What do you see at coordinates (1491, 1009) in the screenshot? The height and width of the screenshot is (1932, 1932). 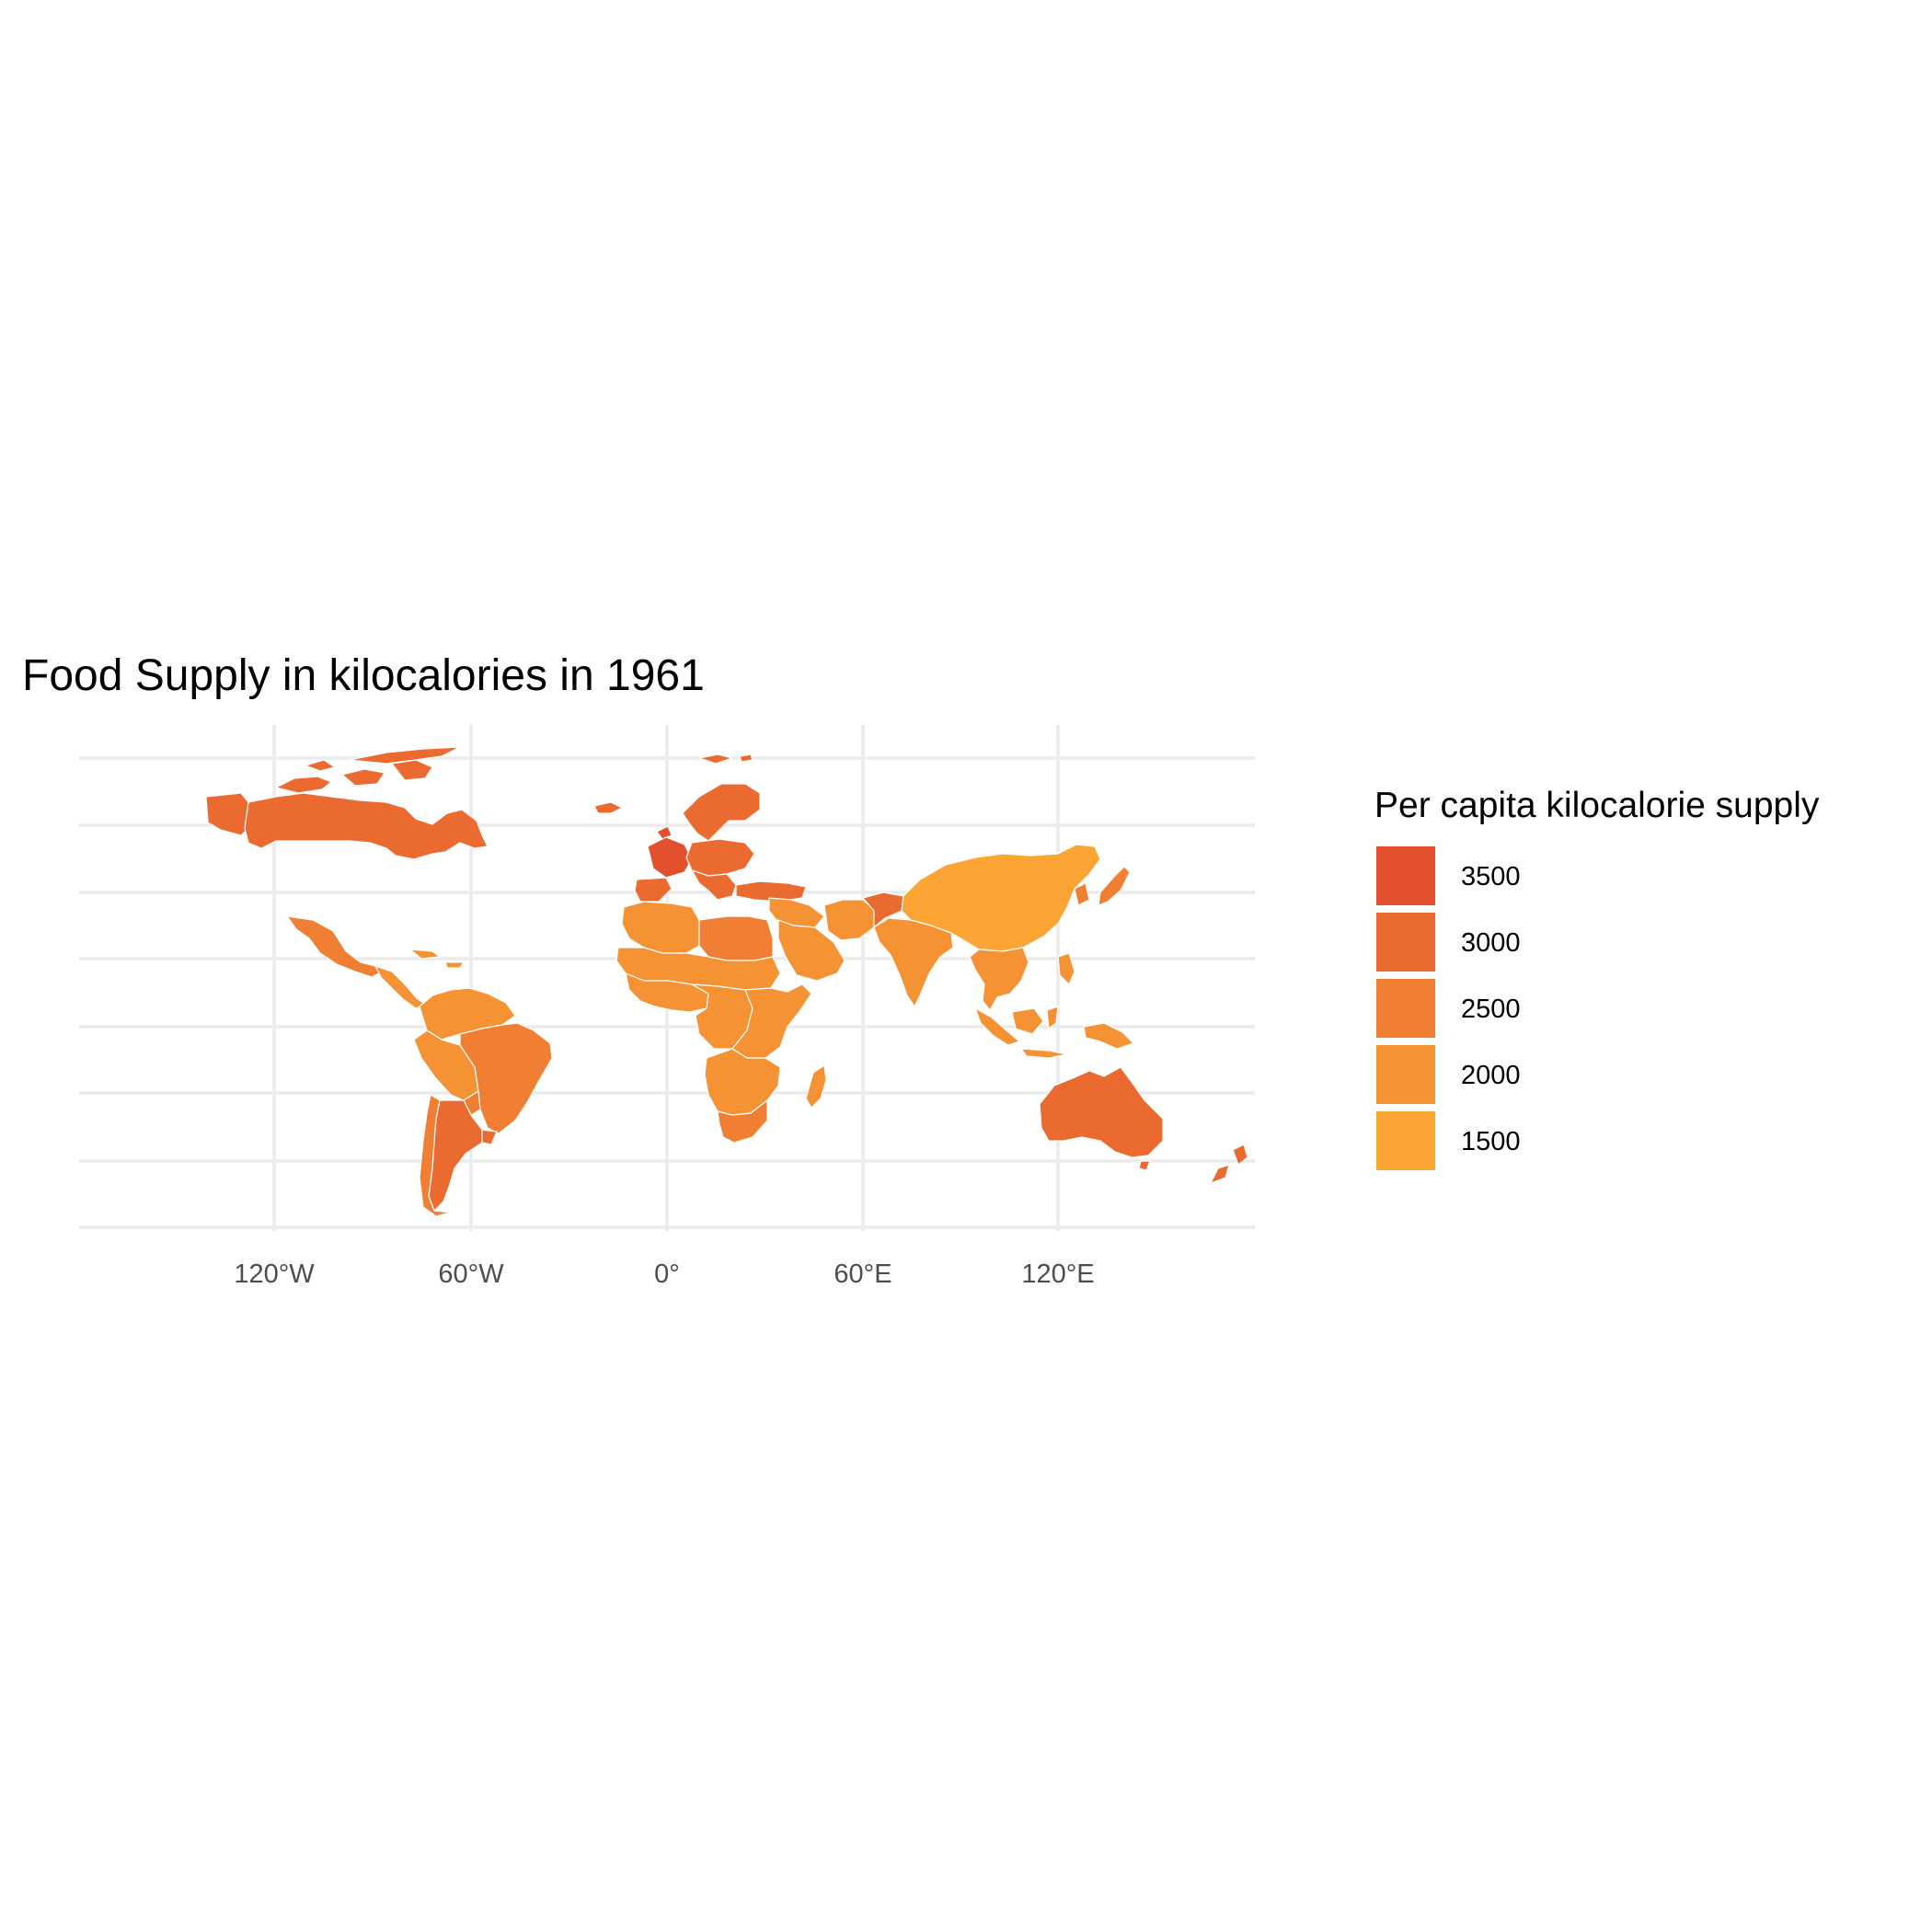 I see `legend-label-2500: 2500` at bounding box center [1491, 1009].